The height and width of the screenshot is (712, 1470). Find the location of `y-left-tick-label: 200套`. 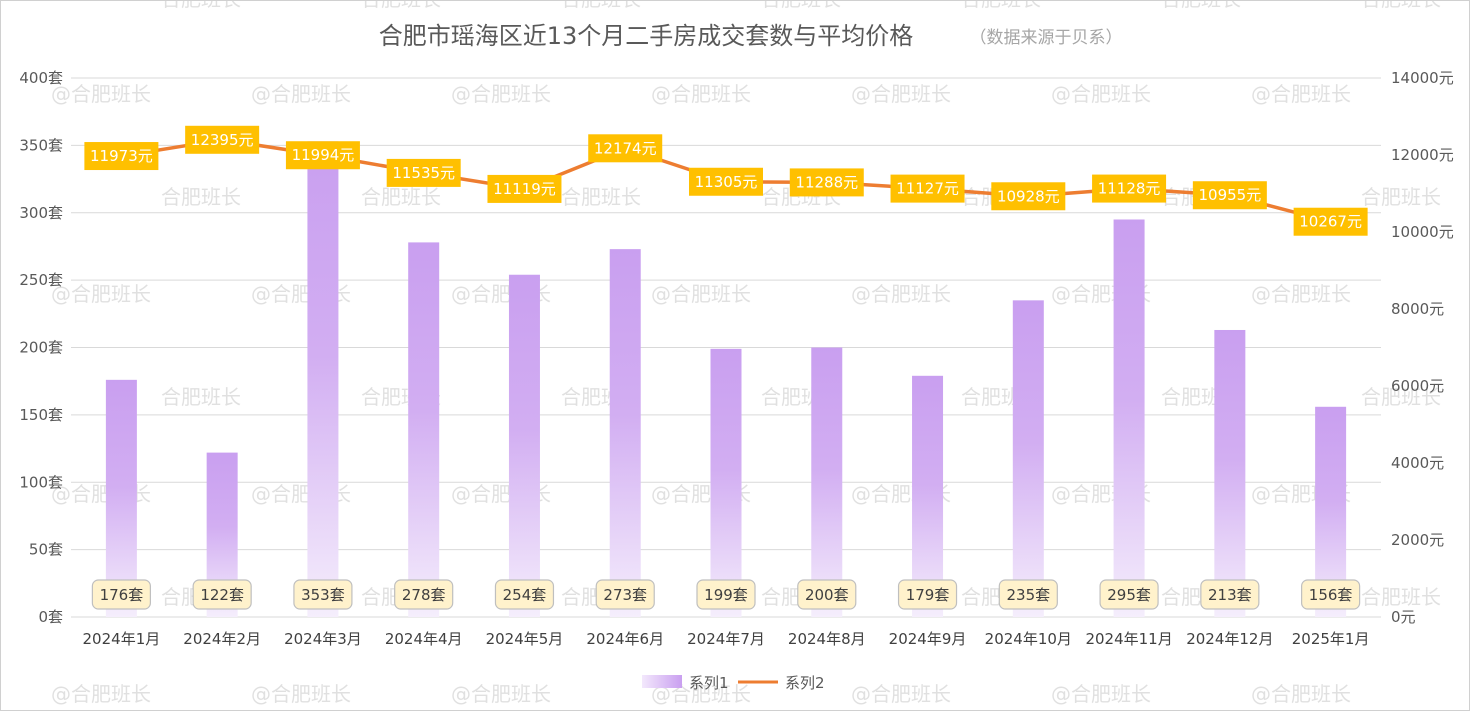

y-left-tick-label: 200套 is located at coordinates (41, 348).